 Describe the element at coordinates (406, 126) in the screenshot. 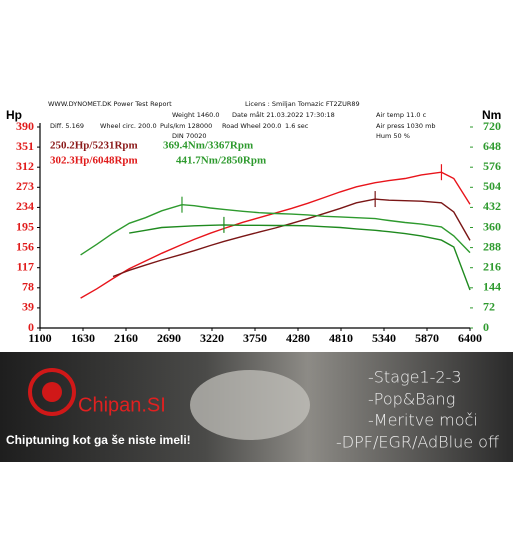

I see `header-info: Air press 1030 mb` at that location.